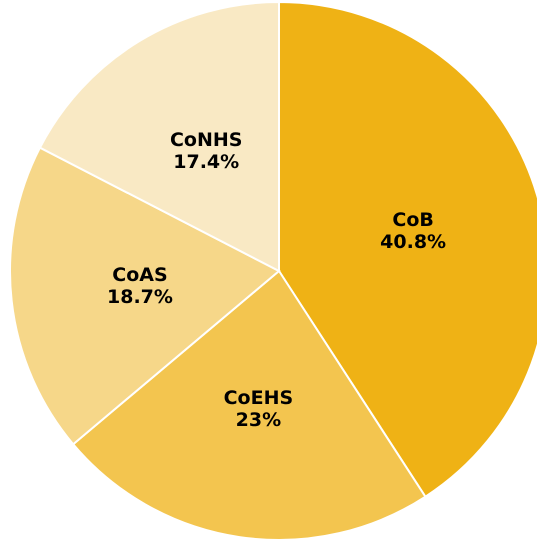 This screenshot has width=537, height=541. I want to click on slice-value-label: 23%, so click(258, 420).